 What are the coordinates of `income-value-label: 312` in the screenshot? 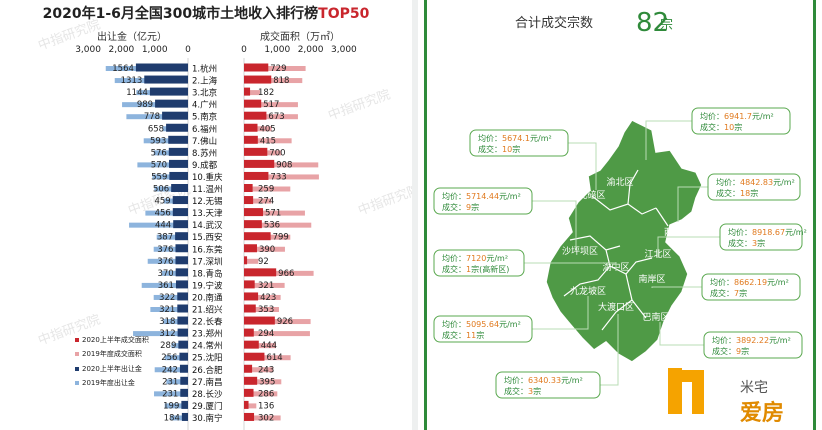 It's located at (167, 334).